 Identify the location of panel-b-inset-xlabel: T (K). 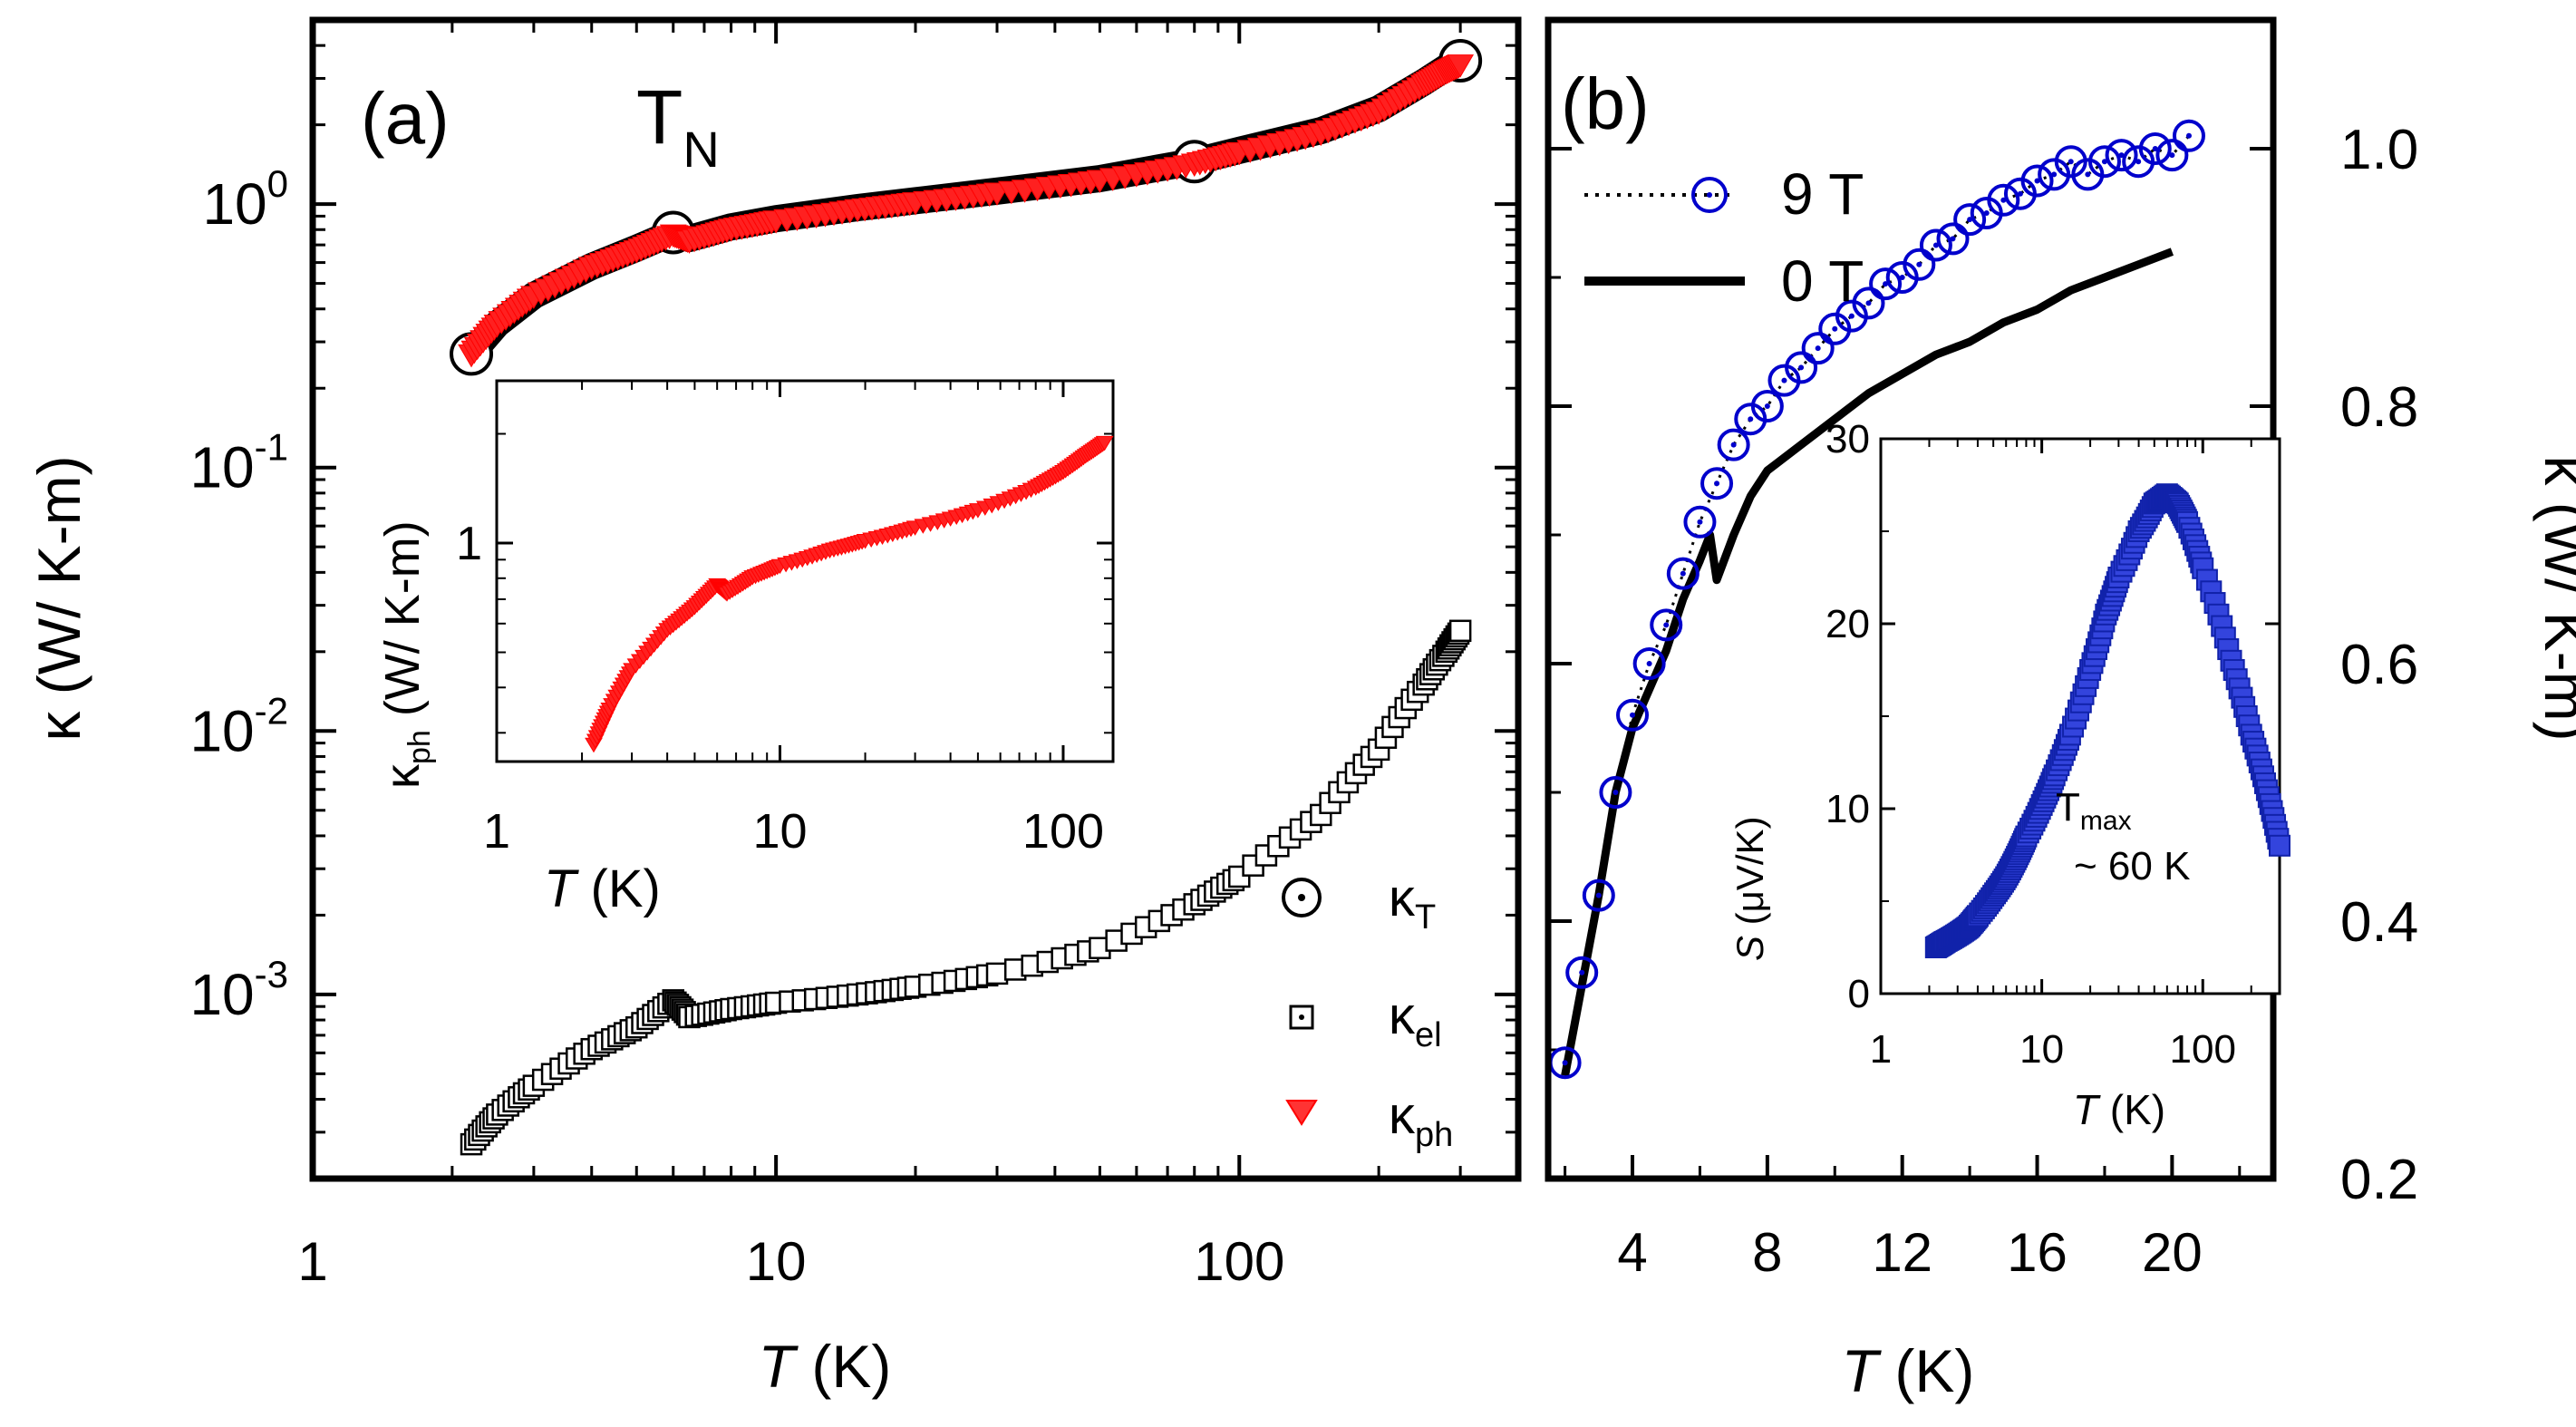
(2119, 1109).